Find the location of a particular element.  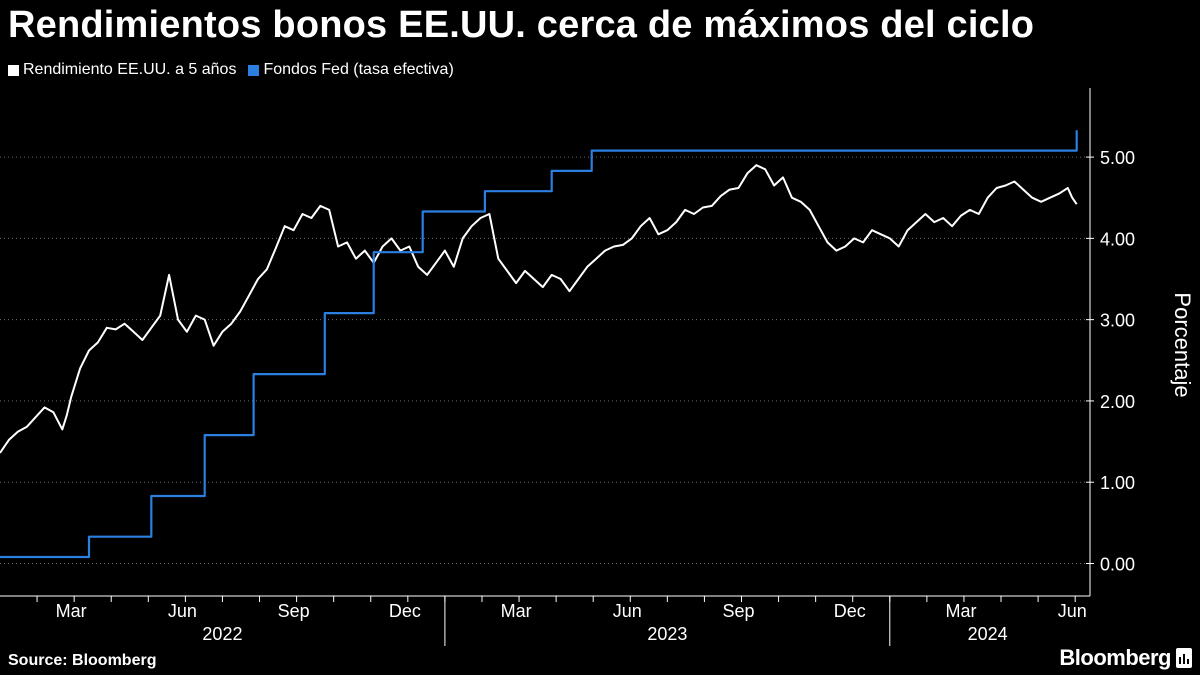

y-tick-label: 3.00 is located at coordinates (1117, 321).